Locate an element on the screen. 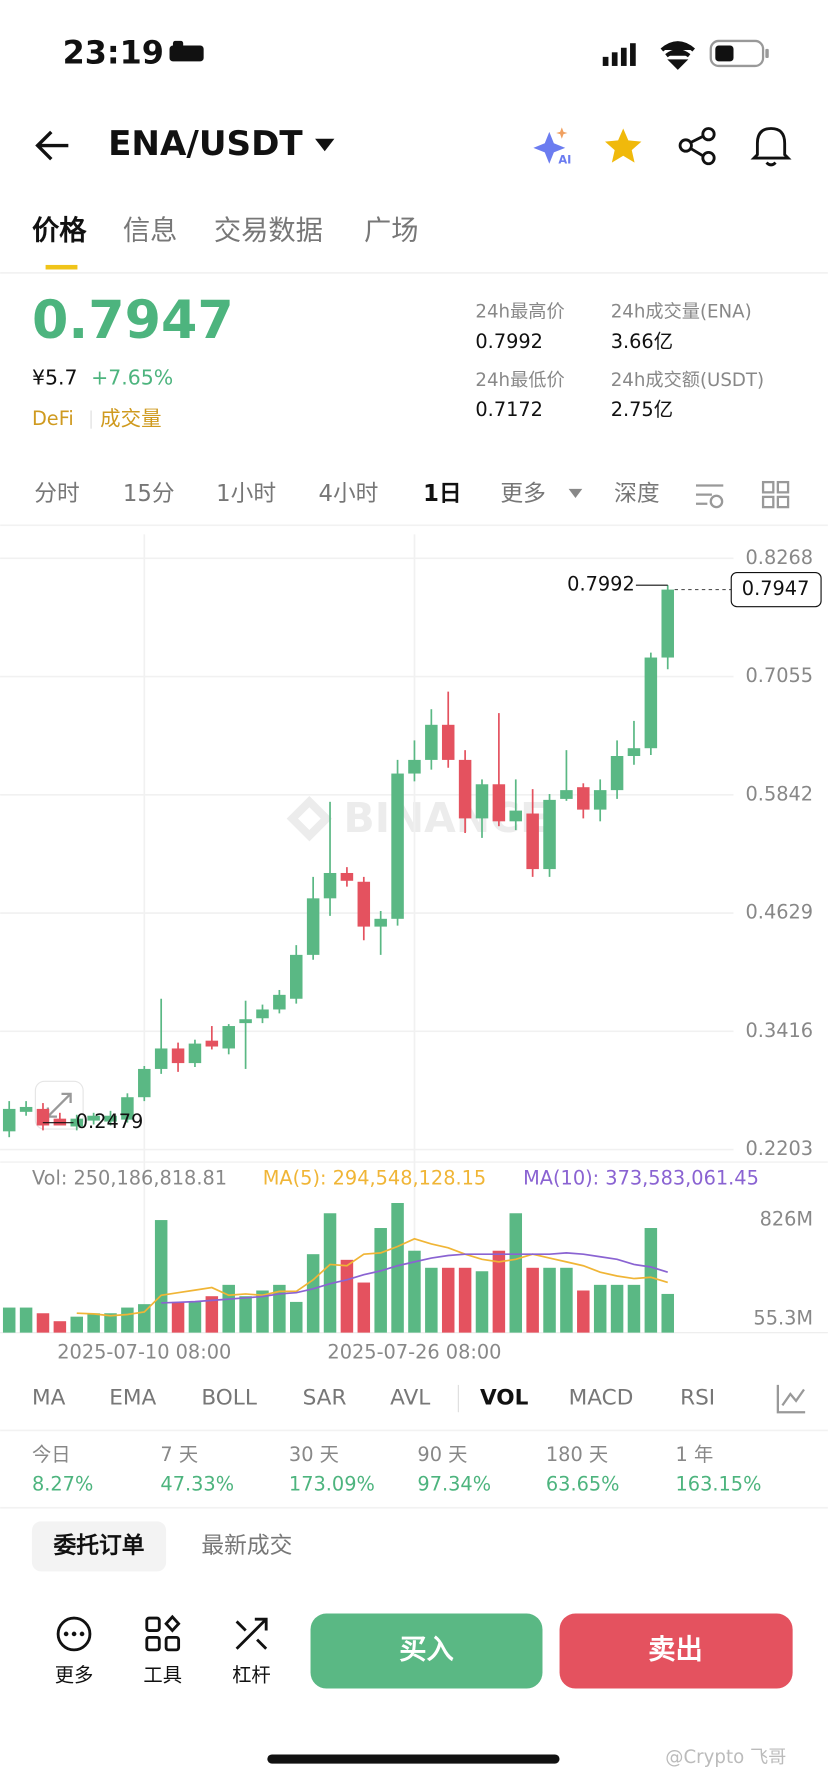  back-button is located at coordinates (52, 145).